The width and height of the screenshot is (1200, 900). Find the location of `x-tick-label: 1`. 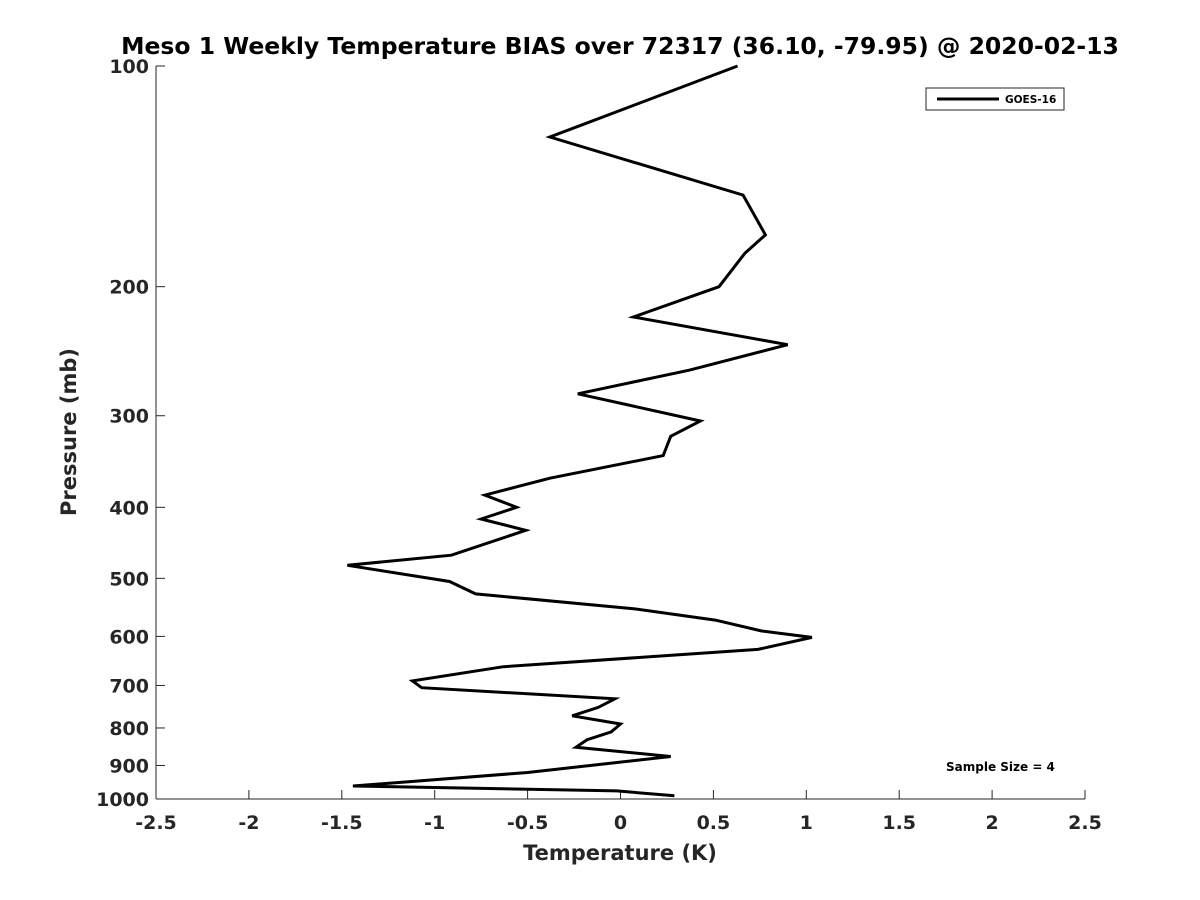

x-tick-label: 1 is located at coordinates (806, 823).